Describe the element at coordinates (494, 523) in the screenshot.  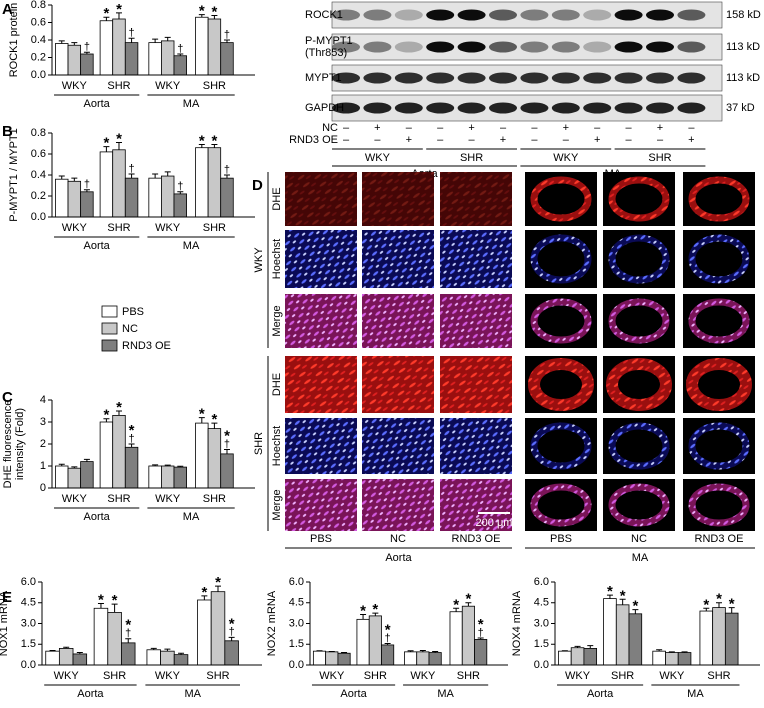
I see `scale-bar-label: 200 μm` at that location.